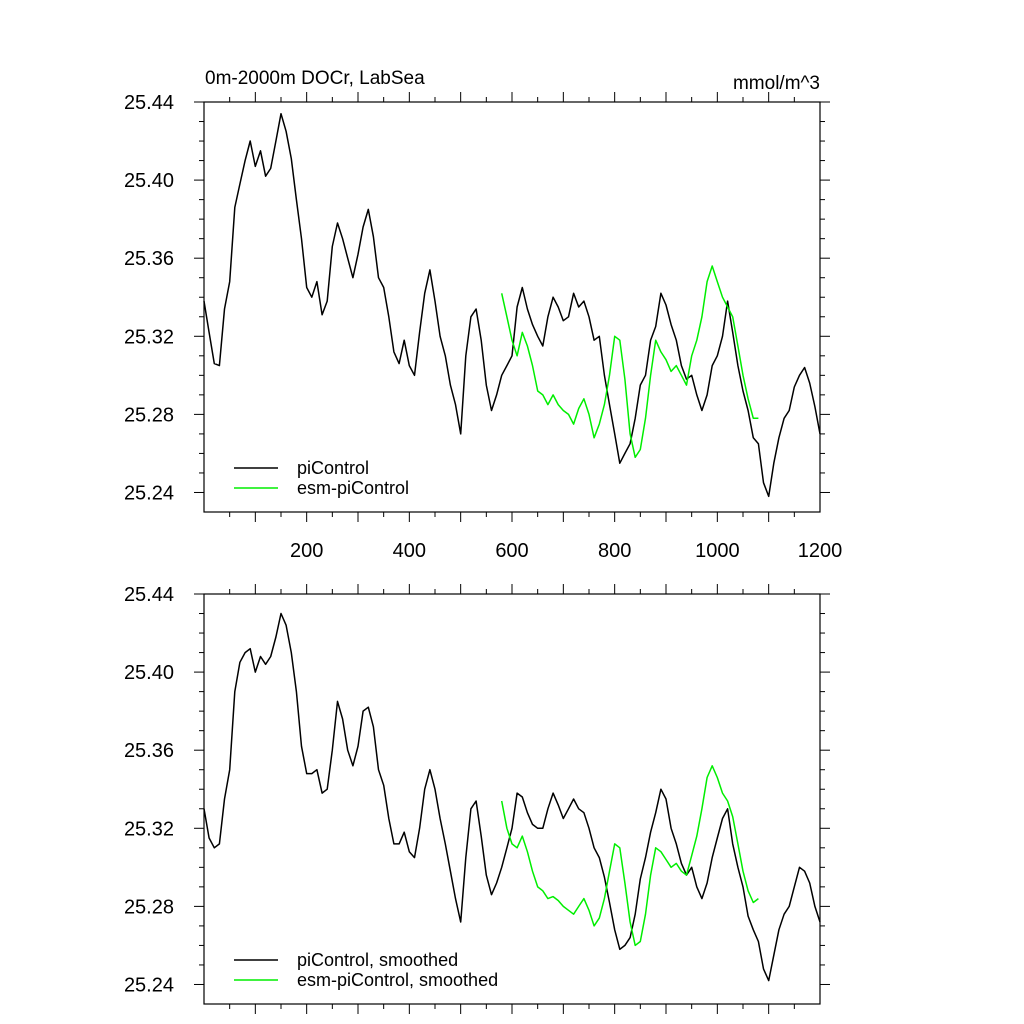 Image resolution: width=1024 pixels, height=1024 pixels. What do you see at coordinates (776, 83) in the screenshot?
I see `units-label: mmol/m^3` at bounding box center [776, 83].